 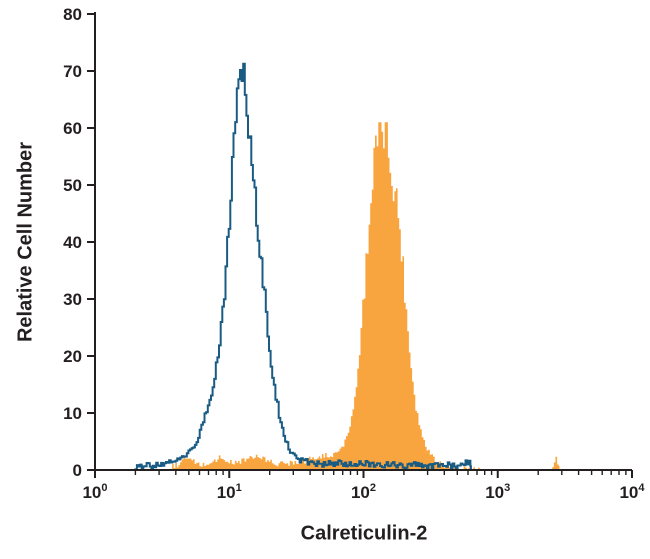 What do you see at coordinates (72, 413) in the screenshot?
I see `y-tick-label: 10` at bounding box center [72, 413].